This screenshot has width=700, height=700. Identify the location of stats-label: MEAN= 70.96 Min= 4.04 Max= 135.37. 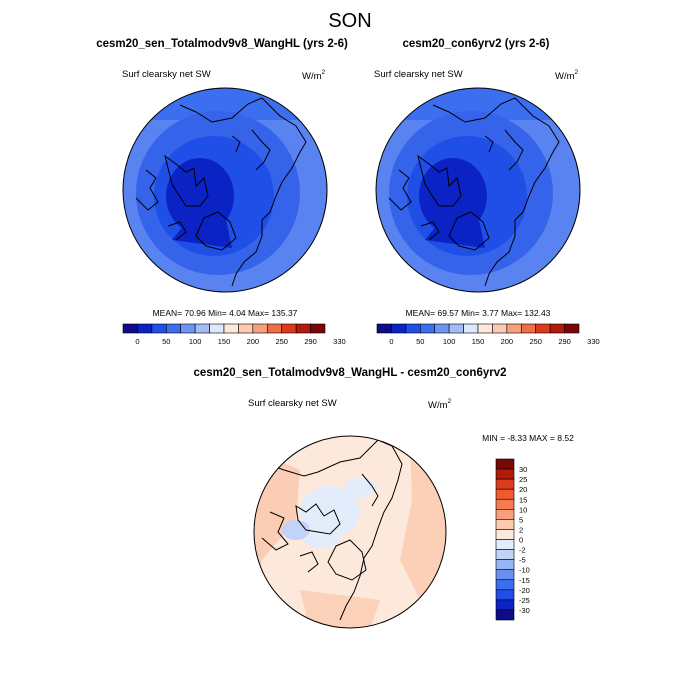
(225, 313).